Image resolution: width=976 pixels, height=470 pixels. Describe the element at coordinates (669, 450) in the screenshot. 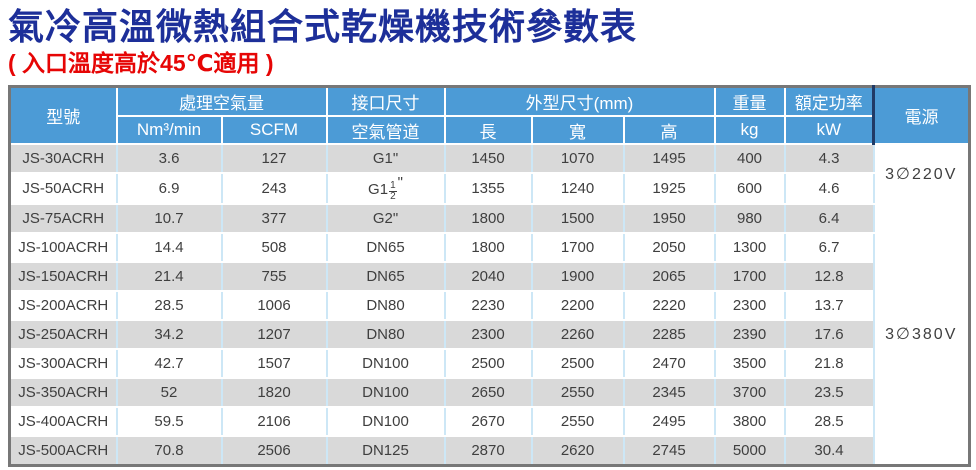

I see `cell-height: 2745` at that location.